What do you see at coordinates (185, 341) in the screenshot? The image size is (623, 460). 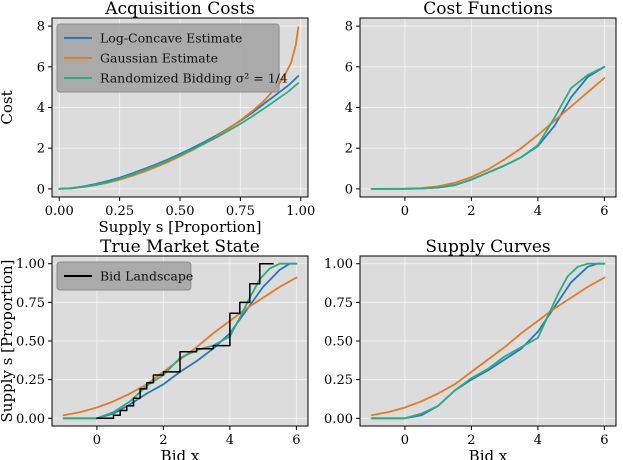 I see `series-line-bid` at bounding box center [185, 341].